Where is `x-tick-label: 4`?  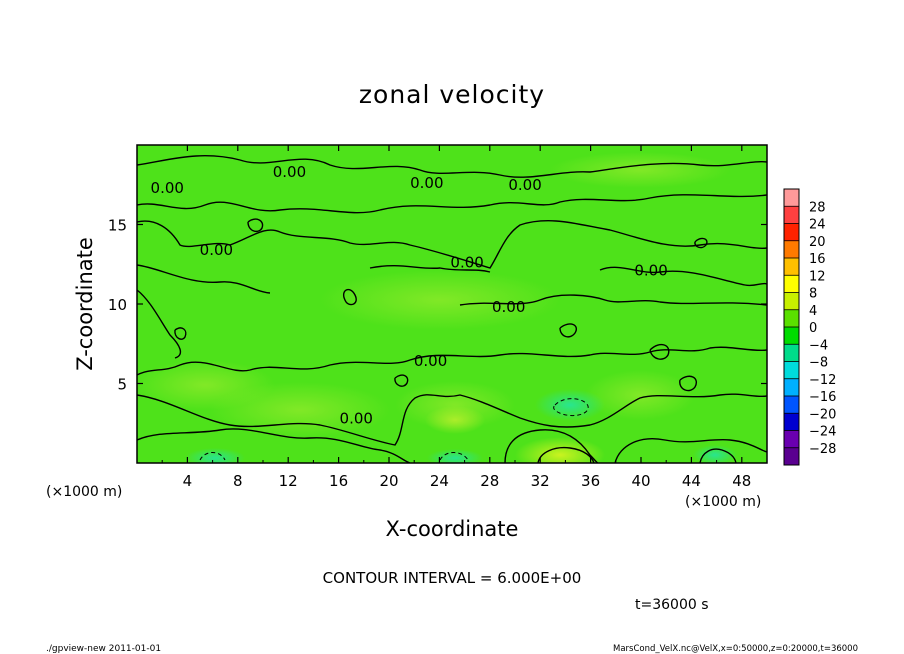 x-tick-label: 4 is located at coordinates (188, 481).